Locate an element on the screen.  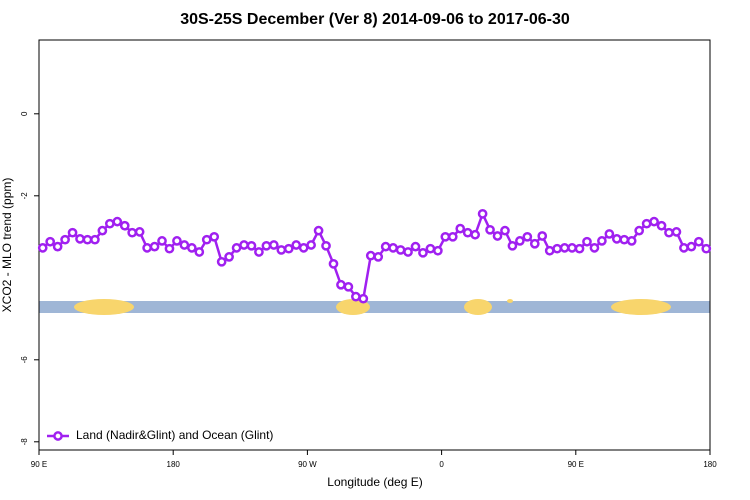
x-tick-label: 0 is located at coordinates (441, 464).